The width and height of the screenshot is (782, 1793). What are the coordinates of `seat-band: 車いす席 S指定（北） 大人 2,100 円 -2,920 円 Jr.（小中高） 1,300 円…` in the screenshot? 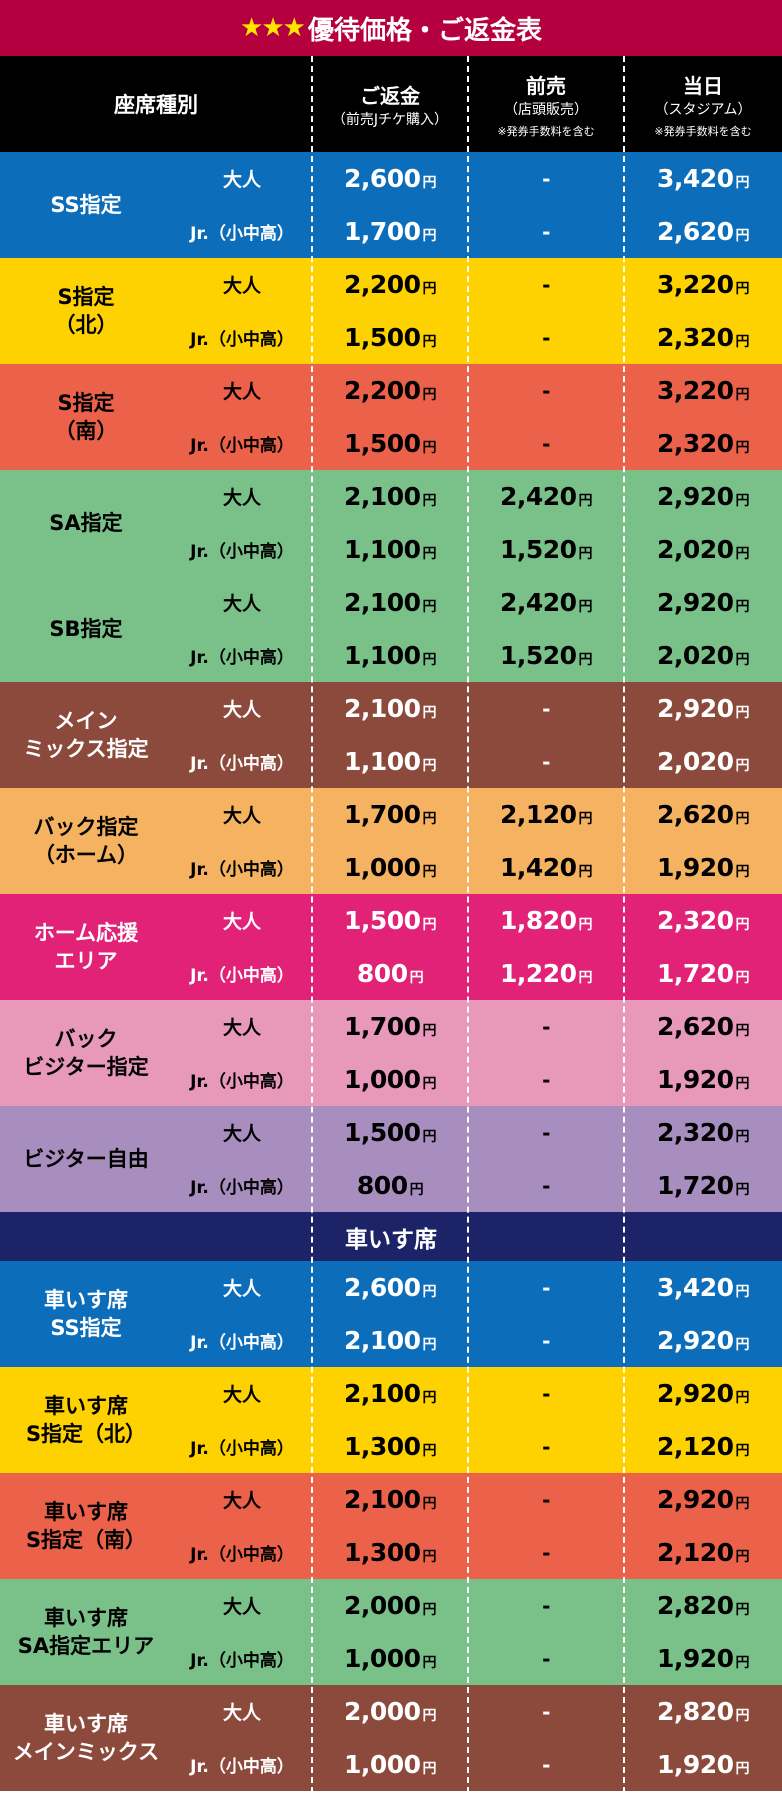 It's located at (391, 1420).